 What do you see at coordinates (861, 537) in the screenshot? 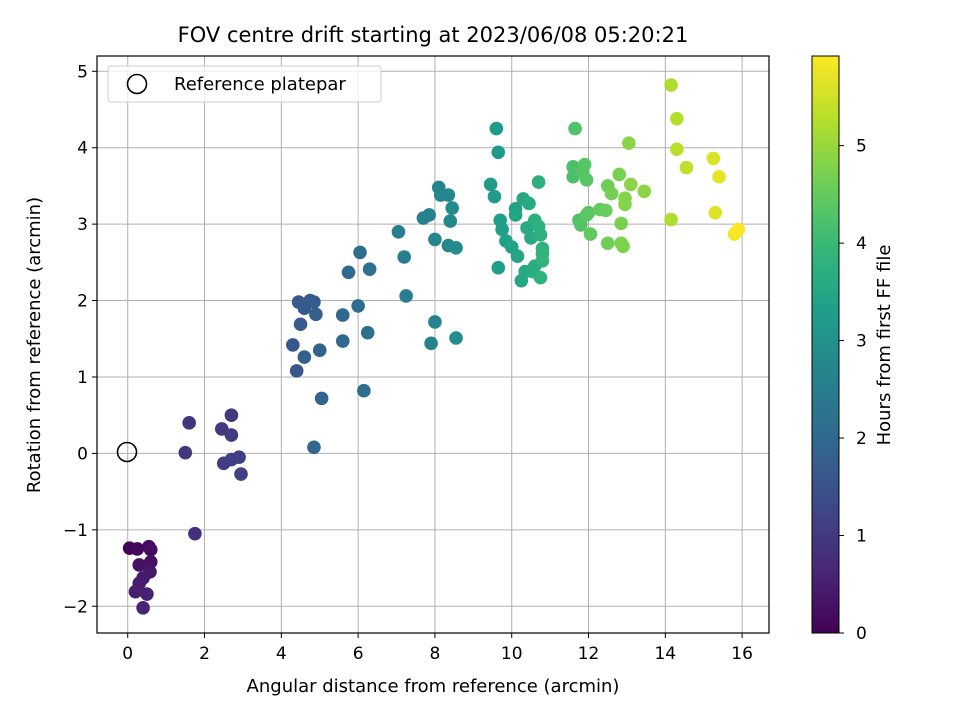
I see `colorbar-tick-label: 1` at bounding box center [861, 537].